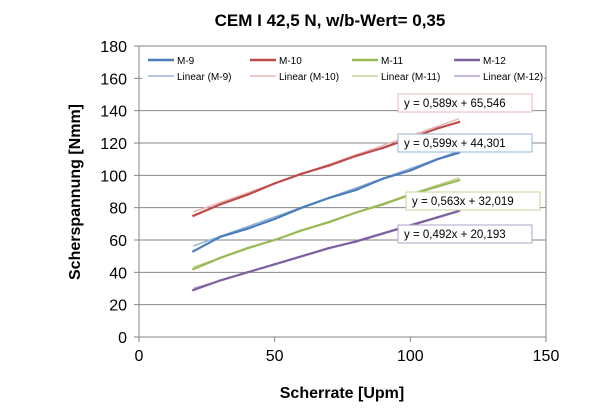 The height and width of the screenshot is (417, 600). Describe the element at coordinates (122, 338) in the screenshot. I see `y-tick-label: 0` at that location.